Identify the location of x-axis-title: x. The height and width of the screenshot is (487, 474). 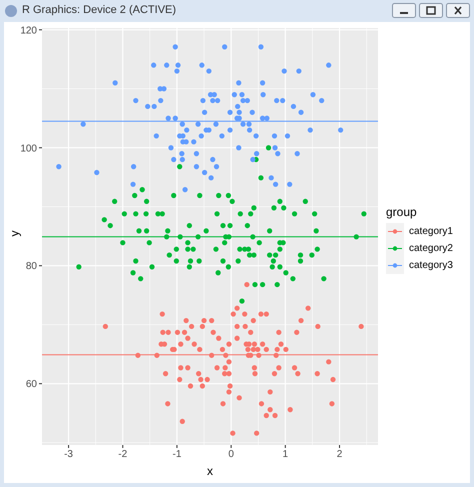
(210, 471).